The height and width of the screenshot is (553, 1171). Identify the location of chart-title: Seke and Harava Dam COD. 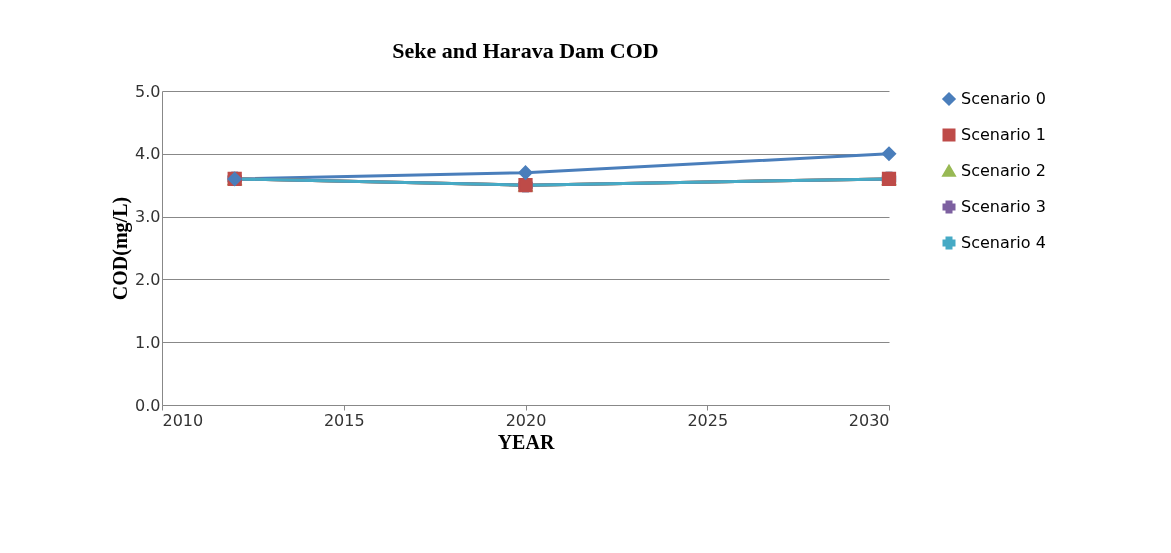
(525, 50).